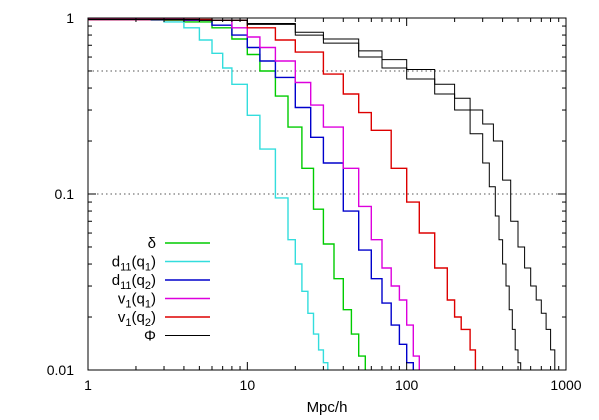  I want to click on legend-label: d11(q1), so click(134, 264).